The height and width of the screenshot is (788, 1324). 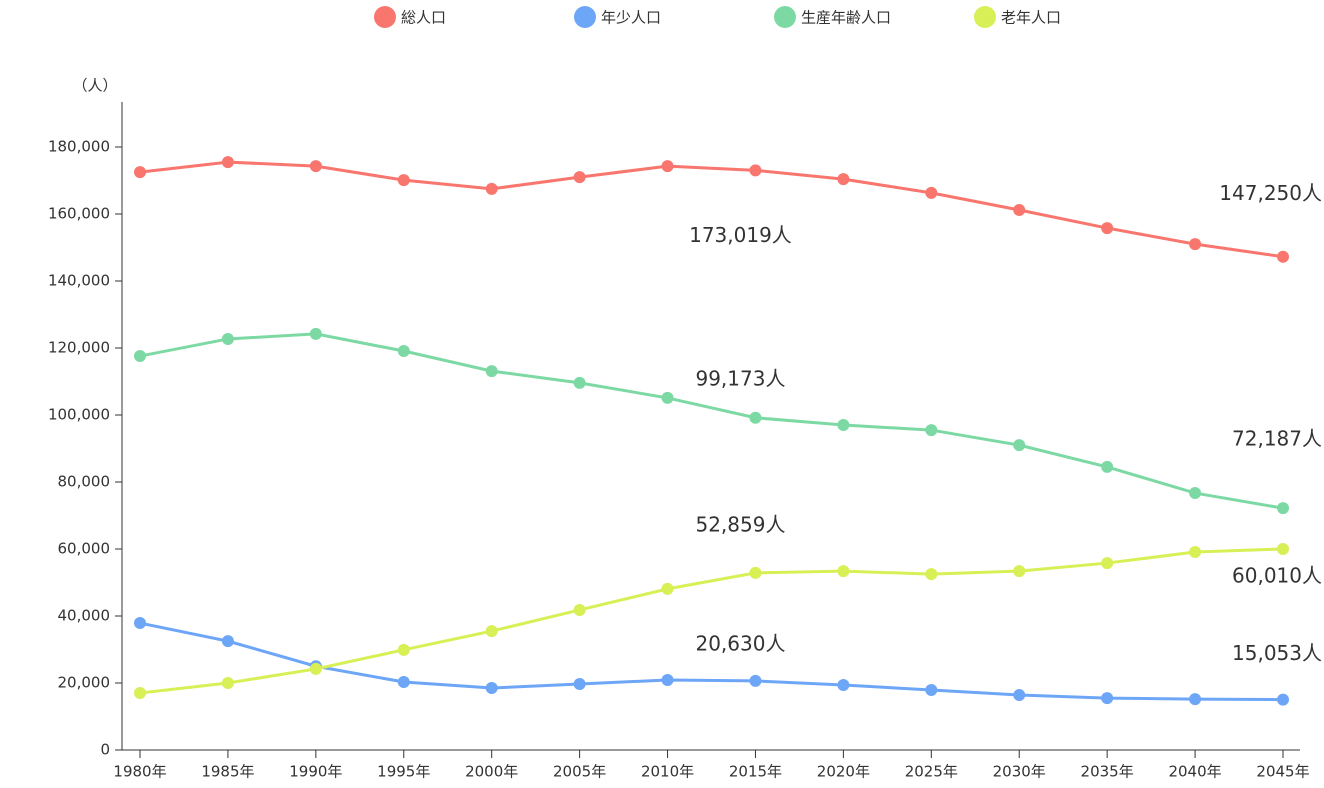 What do you see at coordinates (79, 281) in the screenshot?
I see `y-tick-label: 140,000` at bounding box center [79, 281].